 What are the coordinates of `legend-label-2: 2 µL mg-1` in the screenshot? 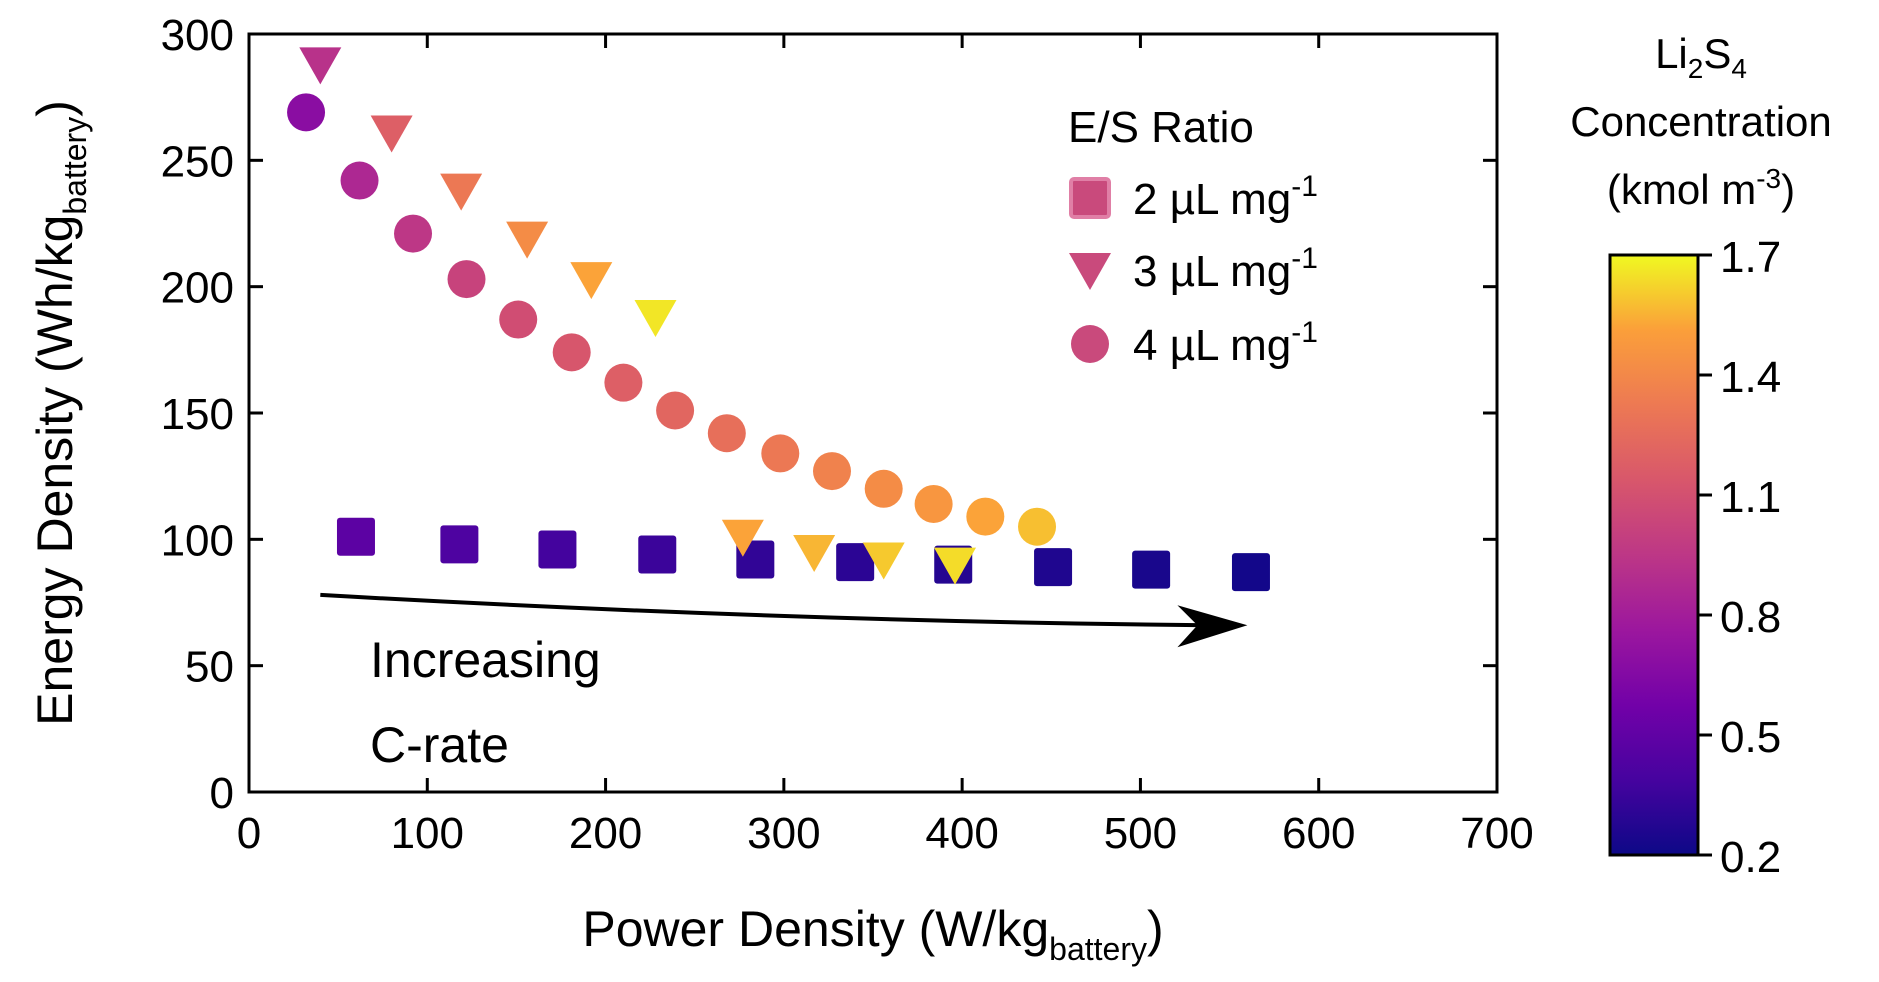 It's located at (1225, 197).